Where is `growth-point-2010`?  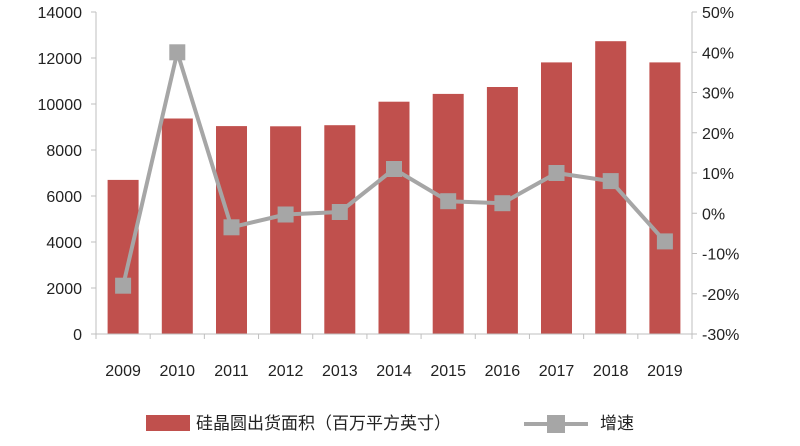
growth-point-2010 is located at coordinates (177, 52).